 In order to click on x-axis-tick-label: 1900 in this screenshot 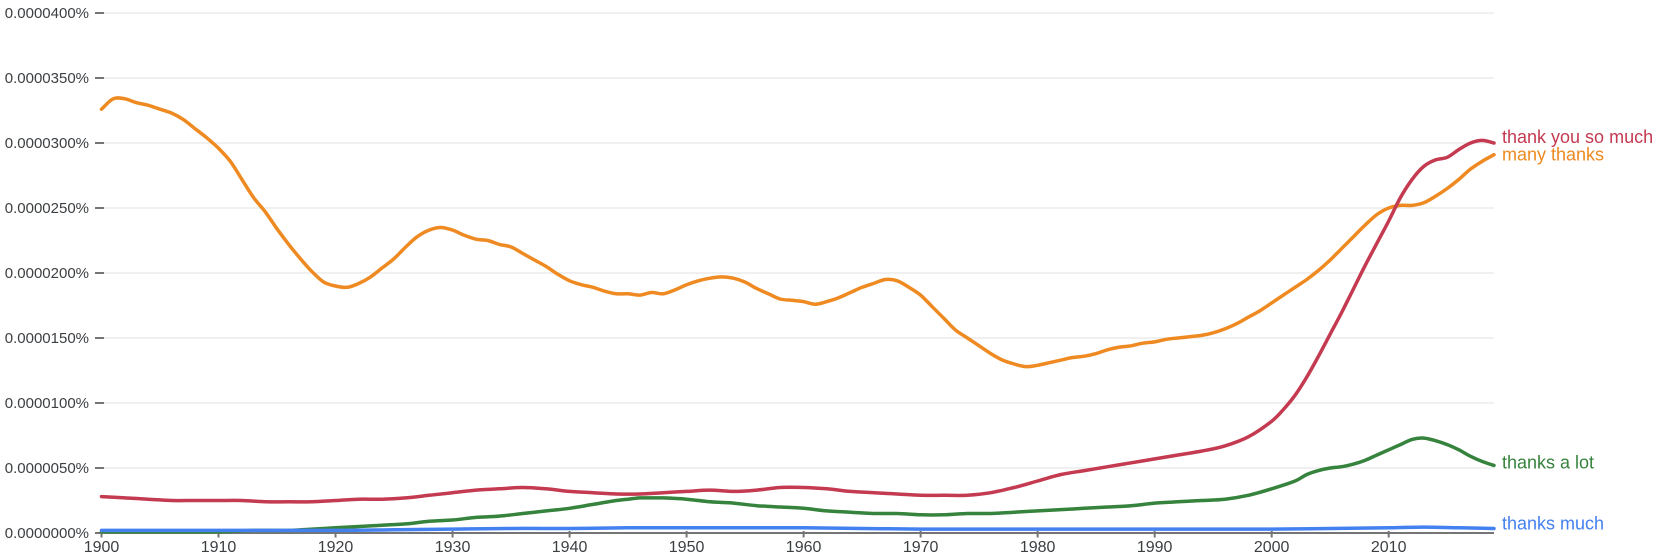, I will do `click(102, 547)`.